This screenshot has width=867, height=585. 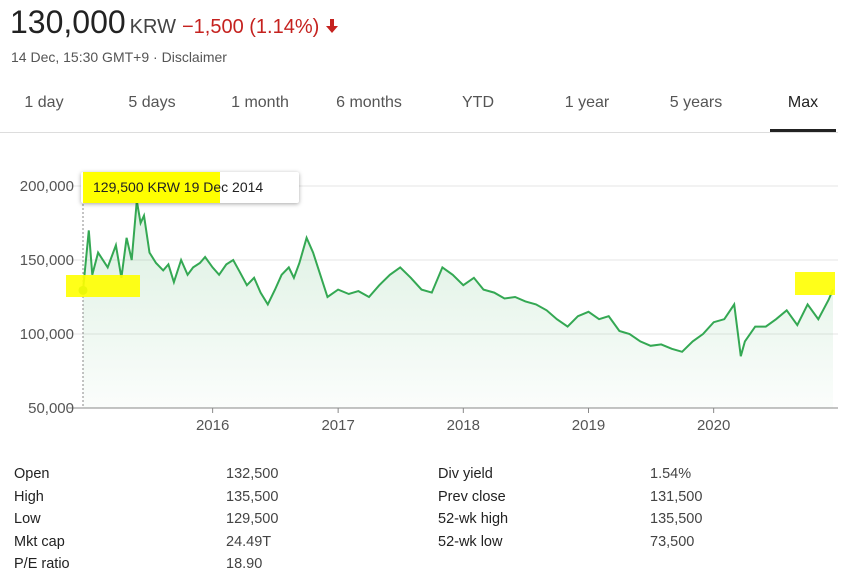 I want to click on arrow-down-icon, so click(x=332, y=28).